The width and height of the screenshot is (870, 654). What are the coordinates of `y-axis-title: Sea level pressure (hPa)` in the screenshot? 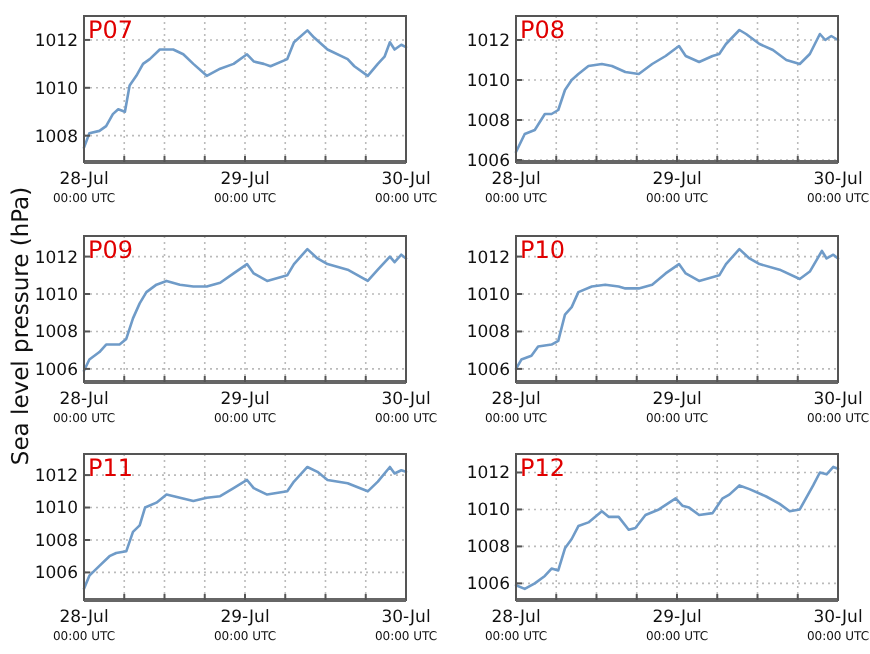 It's located at (20, 326).